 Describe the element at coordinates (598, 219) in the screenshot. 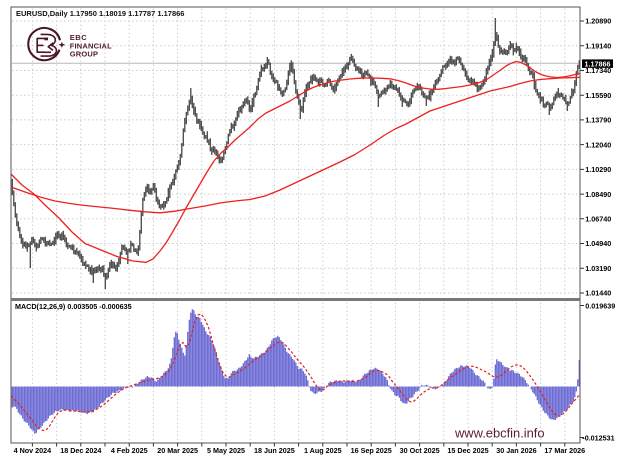

I see `svg-text: 1.06740` at that location.